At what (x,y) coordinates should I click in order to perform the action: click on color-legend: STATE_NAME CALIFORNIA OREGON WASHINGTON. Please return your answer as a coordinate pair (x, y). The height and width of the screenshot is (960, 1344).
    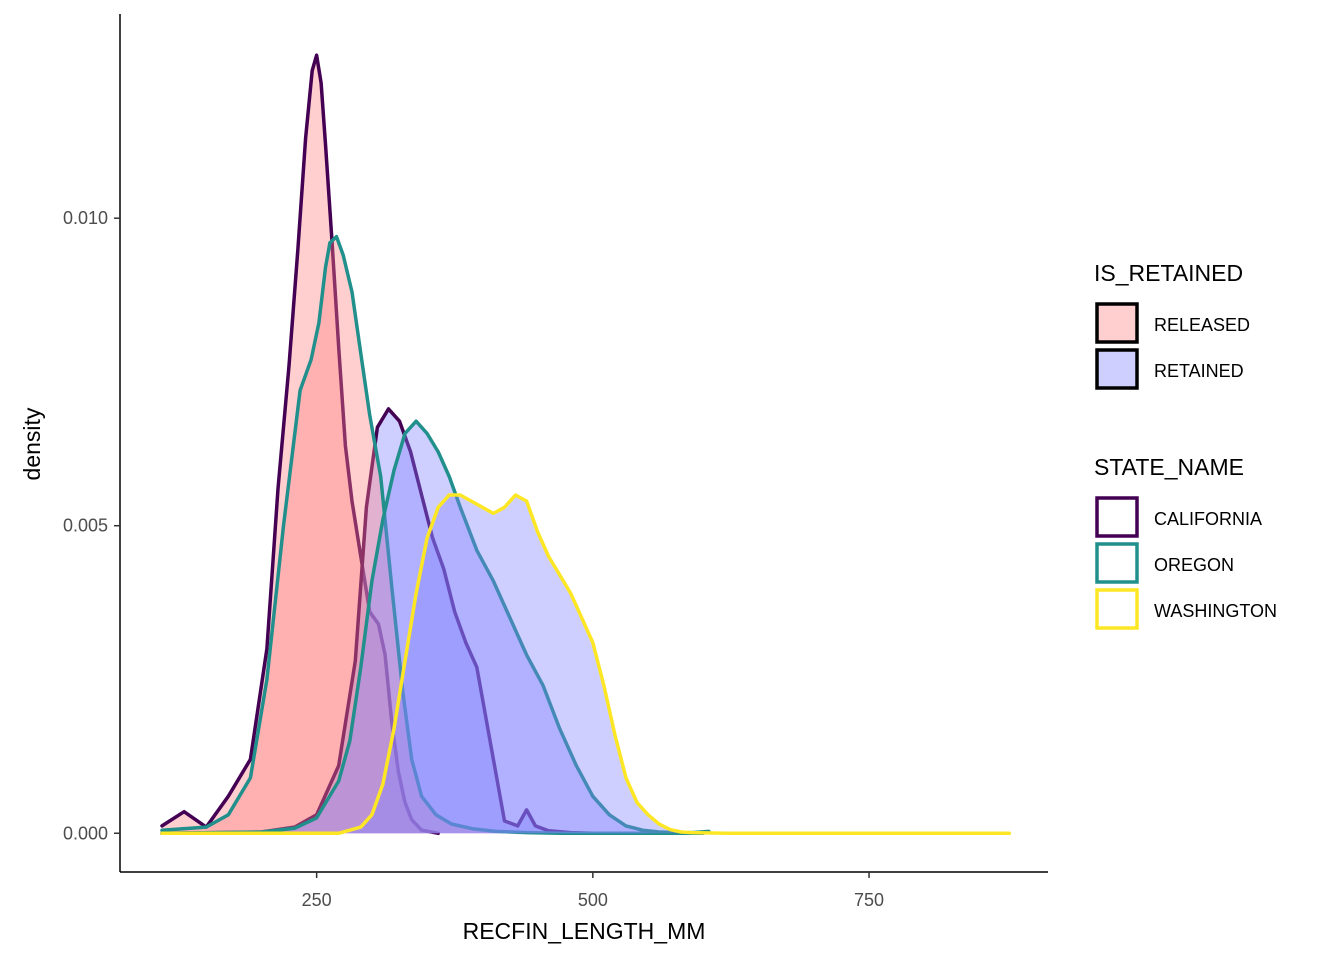
    Looking at the image, I should click on (1185, 542).